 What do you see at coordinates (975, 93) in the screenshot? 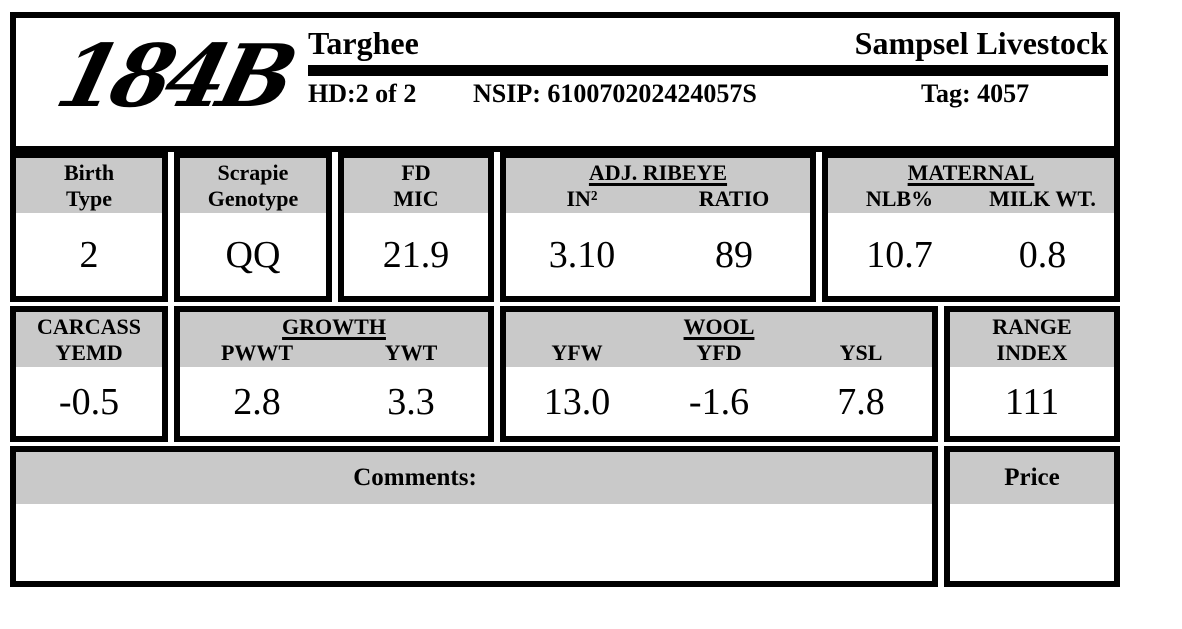
I see `tag-number: Tag: 4057` at bounding box center [975, 93].